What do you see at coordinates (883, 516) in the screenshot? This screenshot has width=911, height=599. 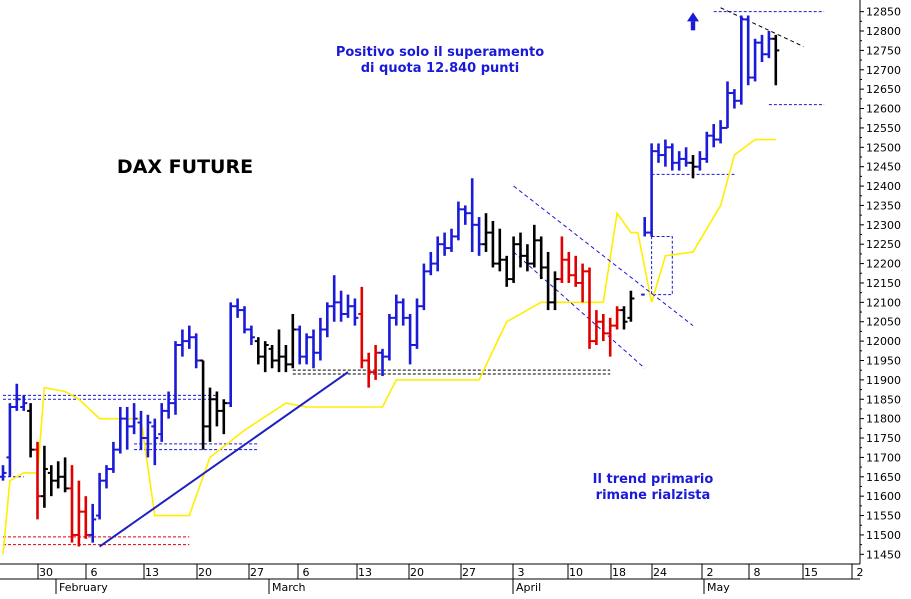 I see `y-tick-label: 11550` at bounding box center [883, 516].